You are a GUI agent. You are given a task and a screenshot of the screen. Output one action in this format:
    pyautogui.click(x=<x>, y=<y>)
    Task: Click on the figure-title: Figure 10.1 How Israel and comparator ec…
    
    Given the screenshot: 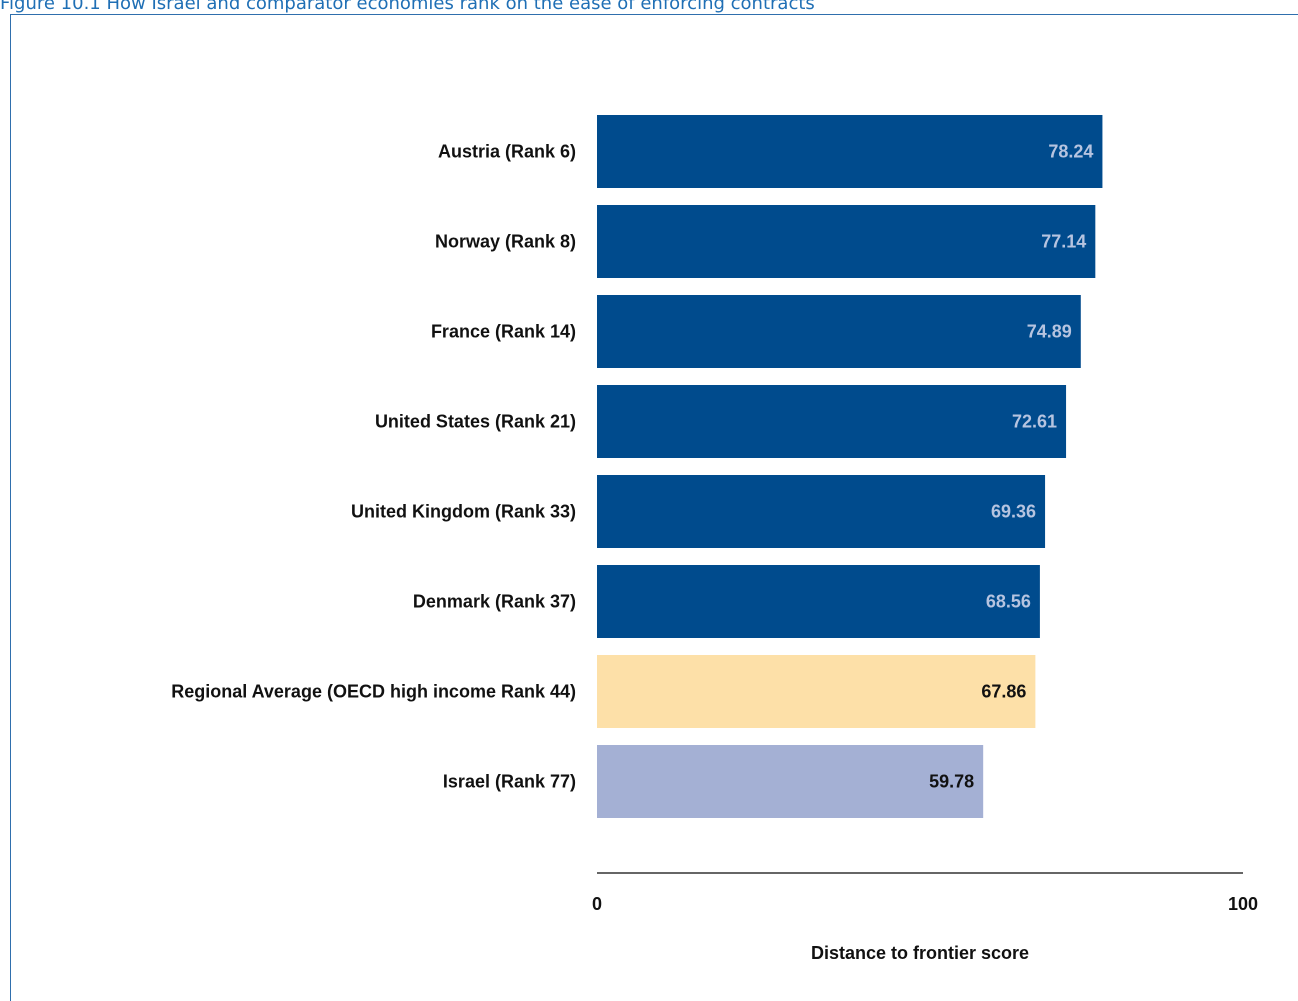 What is the action you would take?
    pyautogui.click(x=407, y=7)
    